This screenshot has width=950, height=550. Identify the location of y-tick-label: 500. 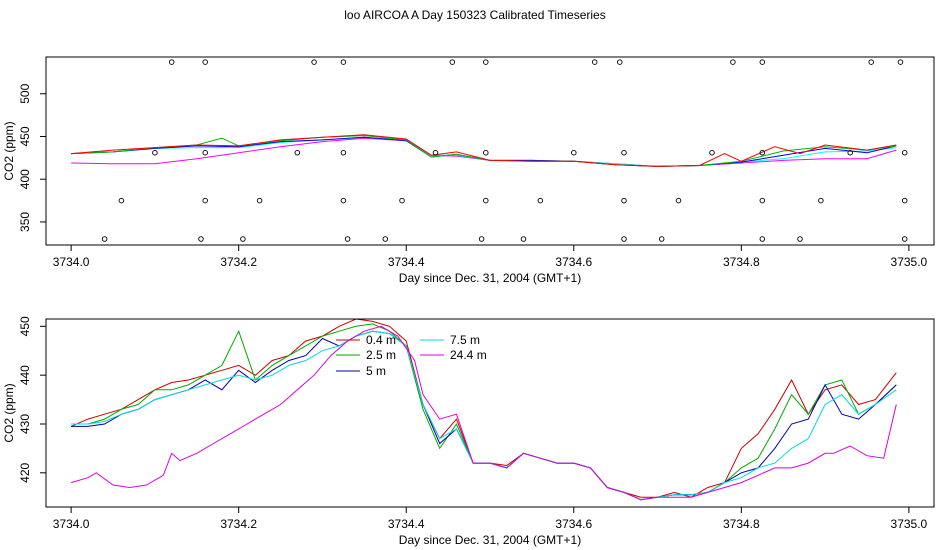
(25, 93).